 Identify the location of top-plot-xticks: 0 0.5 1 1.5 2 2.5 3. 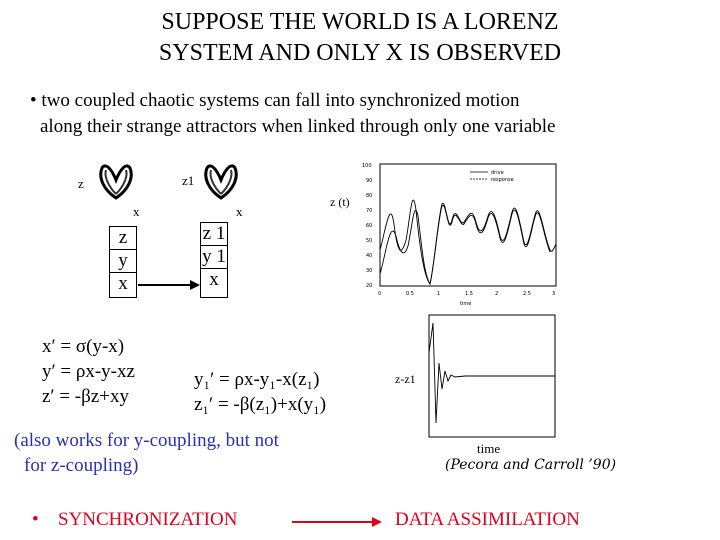
(466, 294).